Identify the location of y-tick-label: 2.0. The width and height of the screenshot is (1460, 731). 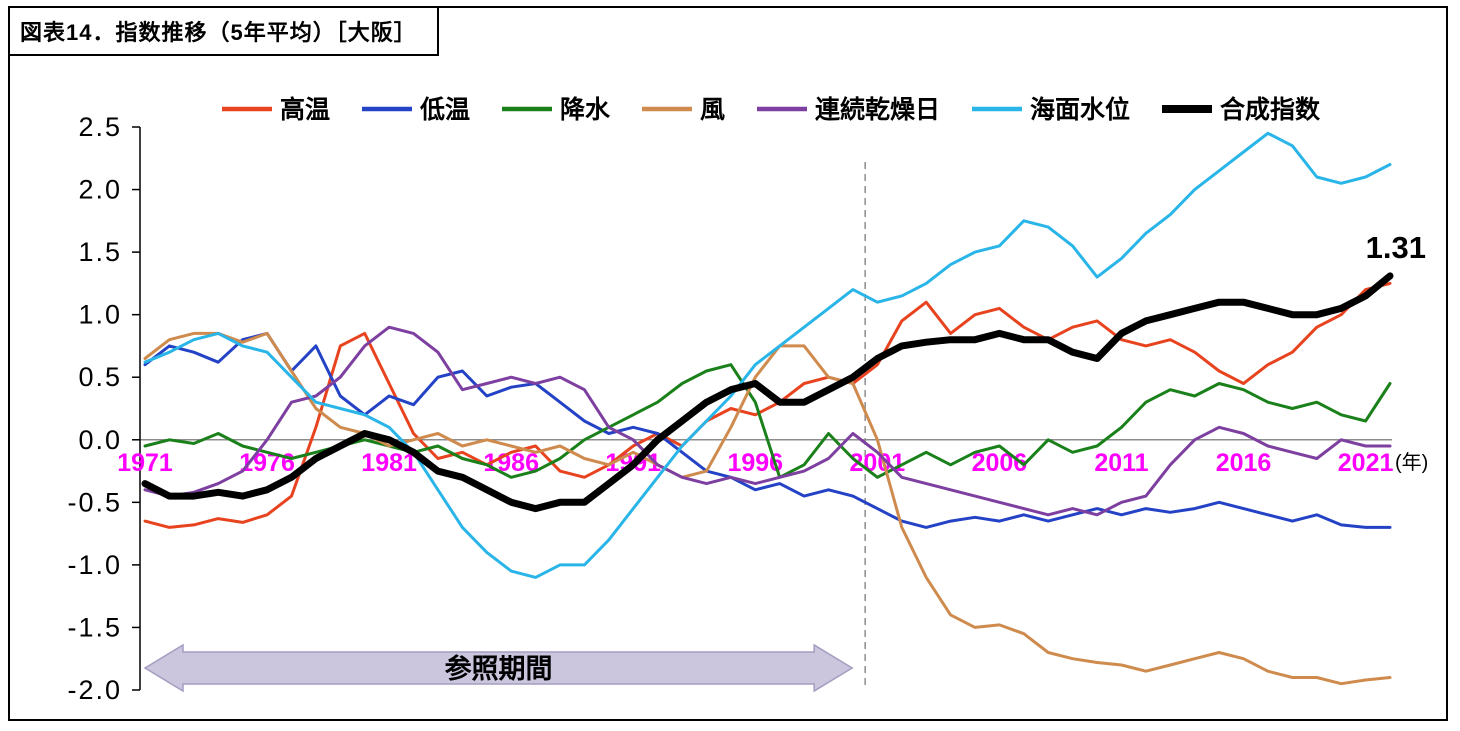
(100, 190).